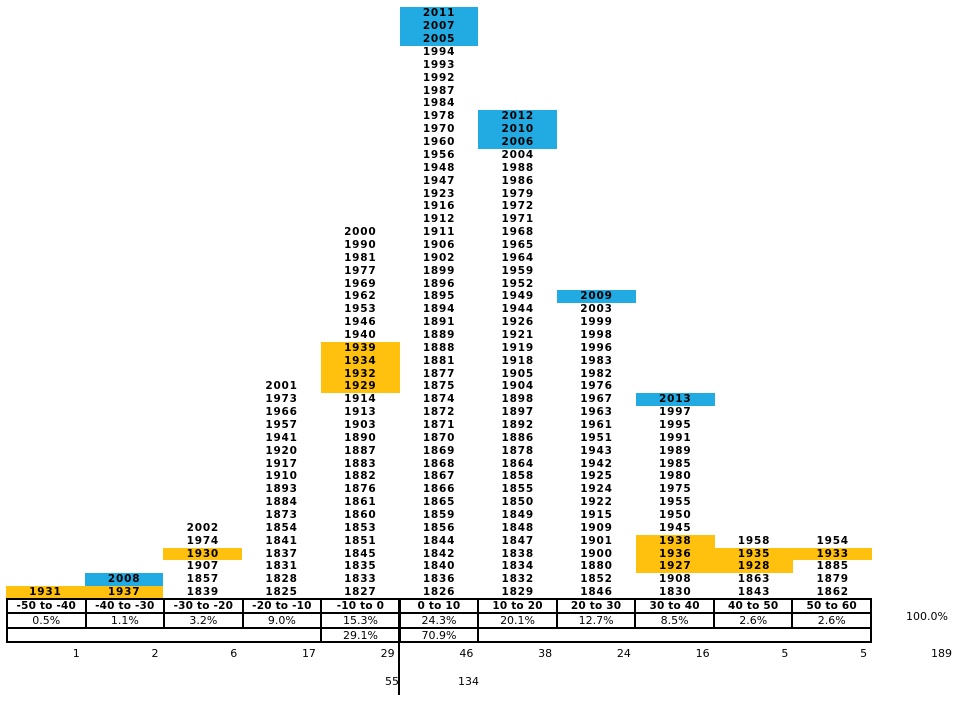  I want to click on year-cell: 1829, so click(517, 592).